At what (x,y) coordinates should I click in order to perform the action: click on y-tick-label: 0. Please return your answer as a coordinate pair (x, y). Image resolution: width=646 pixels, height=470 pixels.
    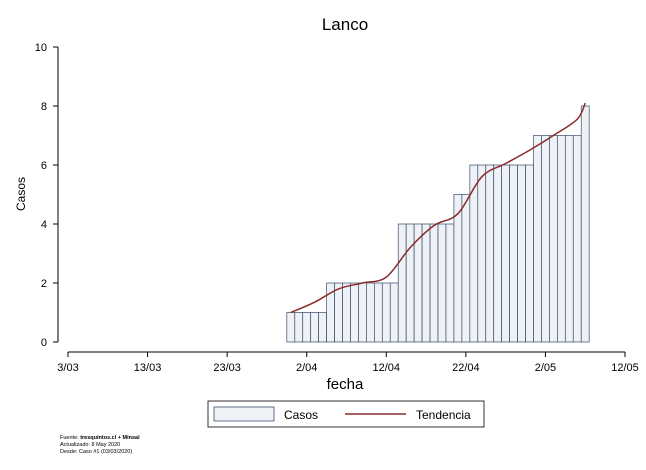
    Looking at the image, I should click on (44, 343).